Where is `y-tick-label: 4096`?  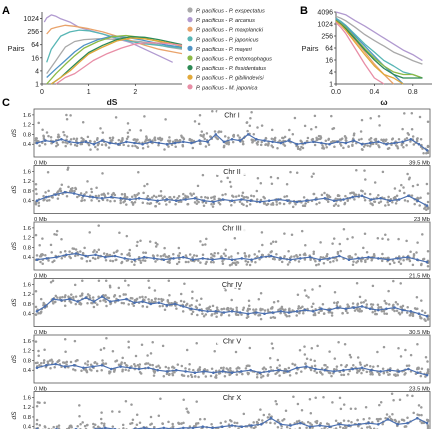 y-tick-label: 4096 is located at coordinates (325, 13).